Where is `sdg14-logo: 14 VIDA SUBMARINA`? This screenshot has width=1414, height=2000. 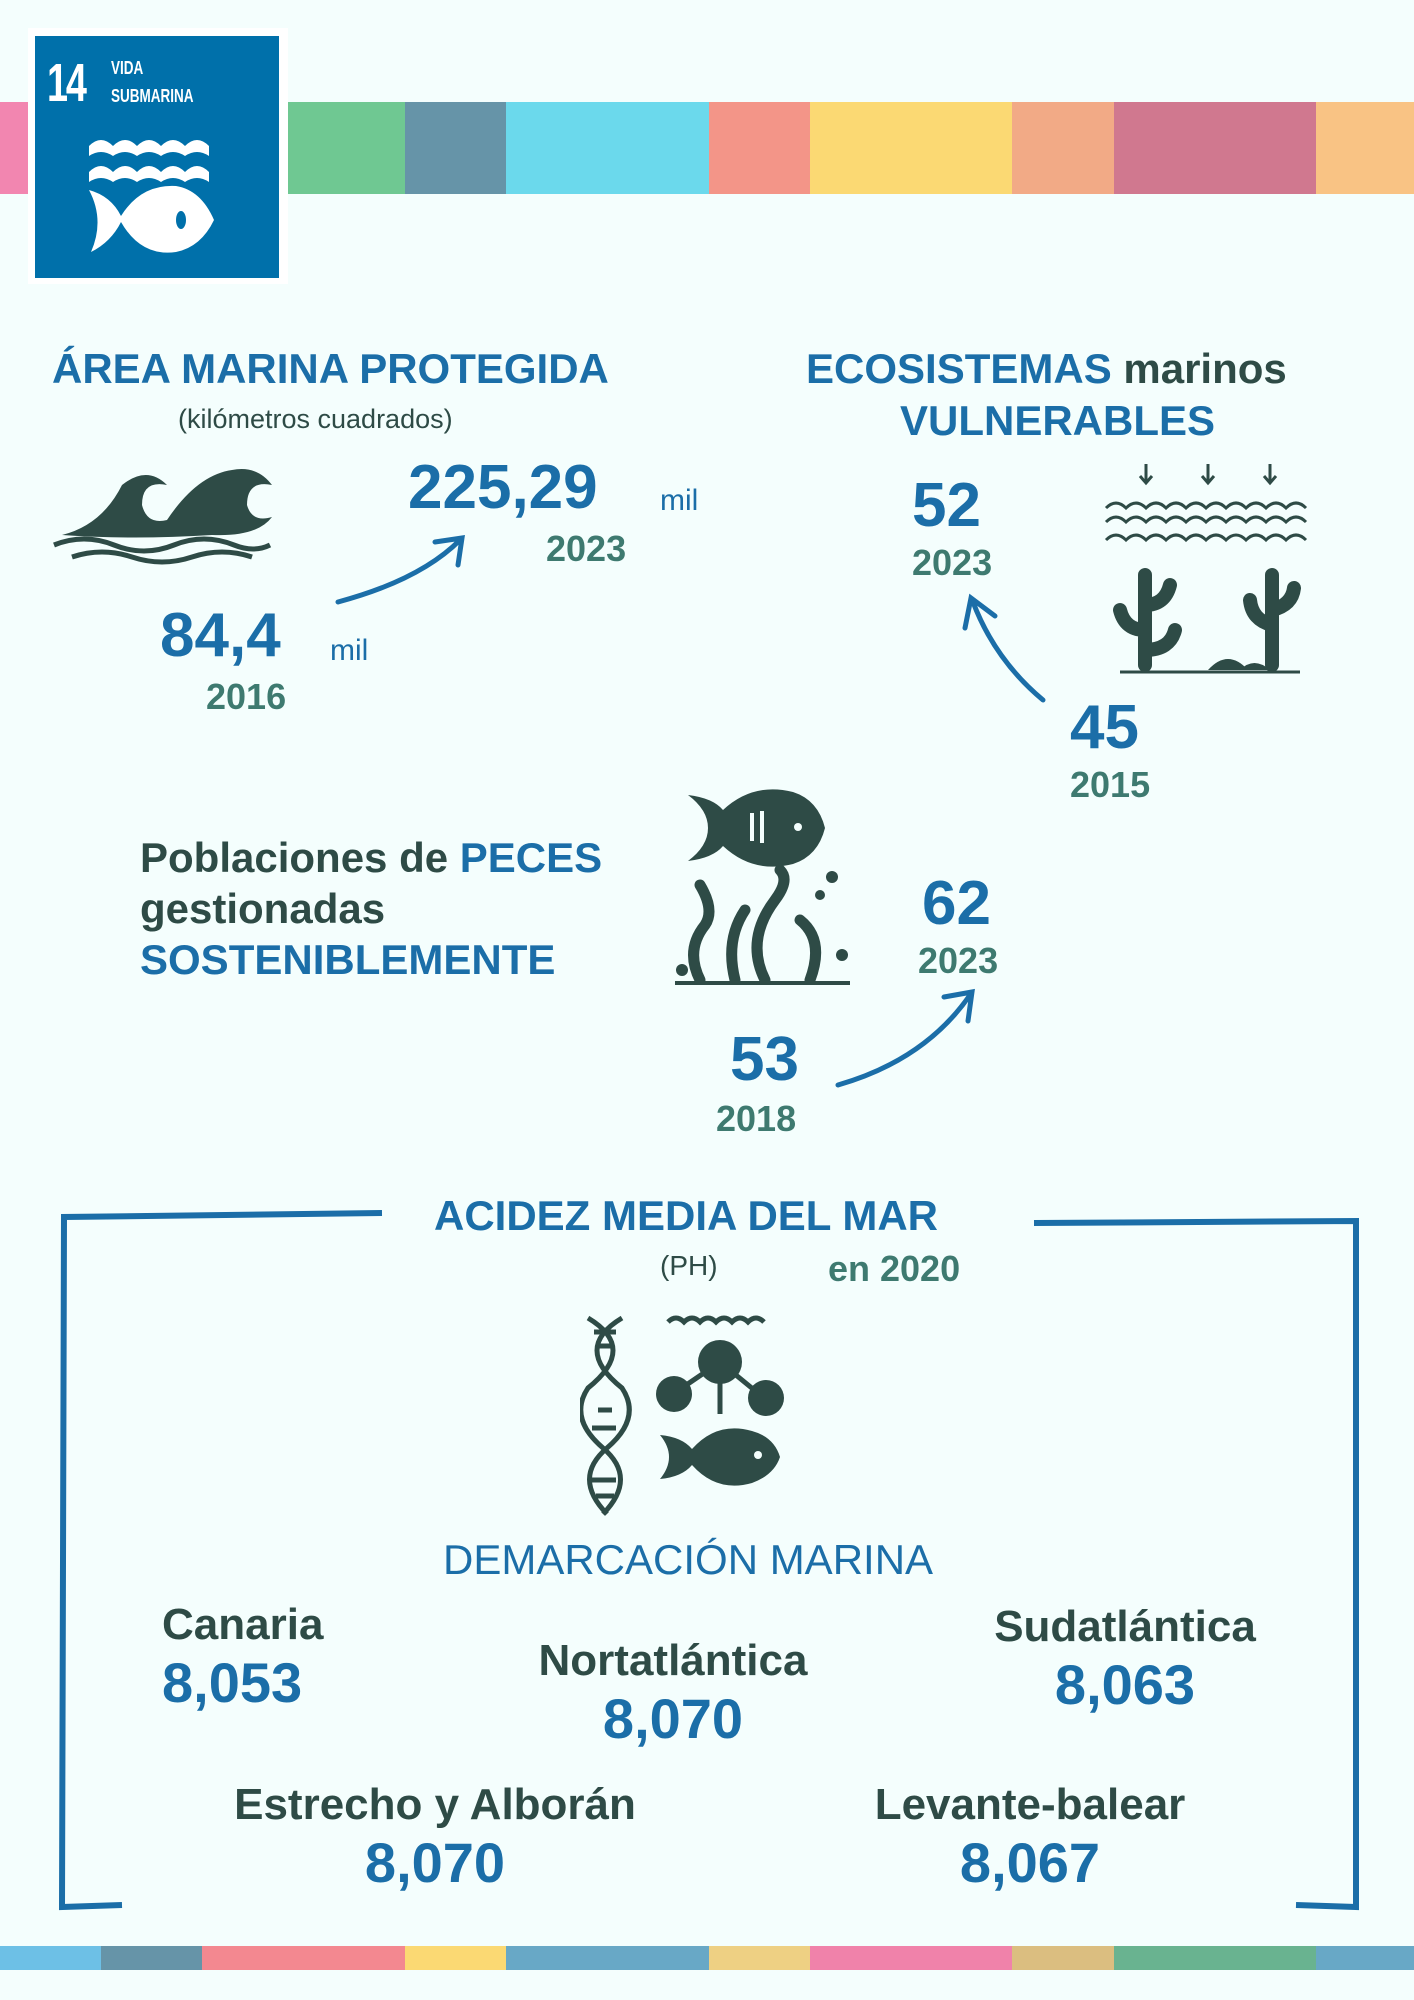
sdg14-logo: 14 VIDA SUBMARINA is located at coordinates (158, 156).